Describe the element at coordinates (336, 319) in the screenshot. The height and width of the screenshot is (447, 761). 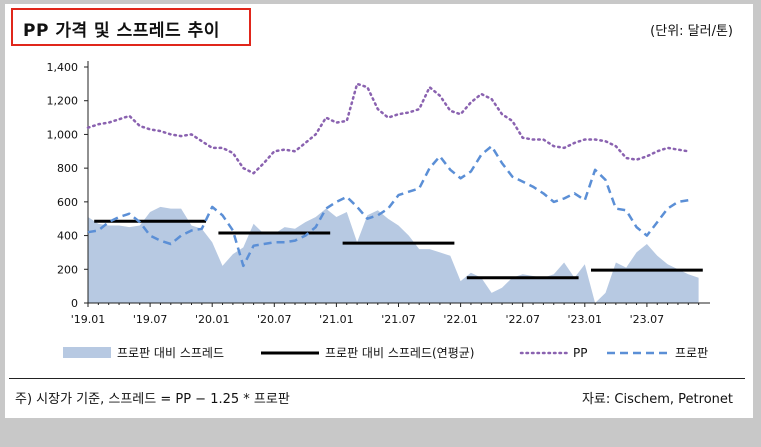
I see `x-tick-label: '21.01` at that location.